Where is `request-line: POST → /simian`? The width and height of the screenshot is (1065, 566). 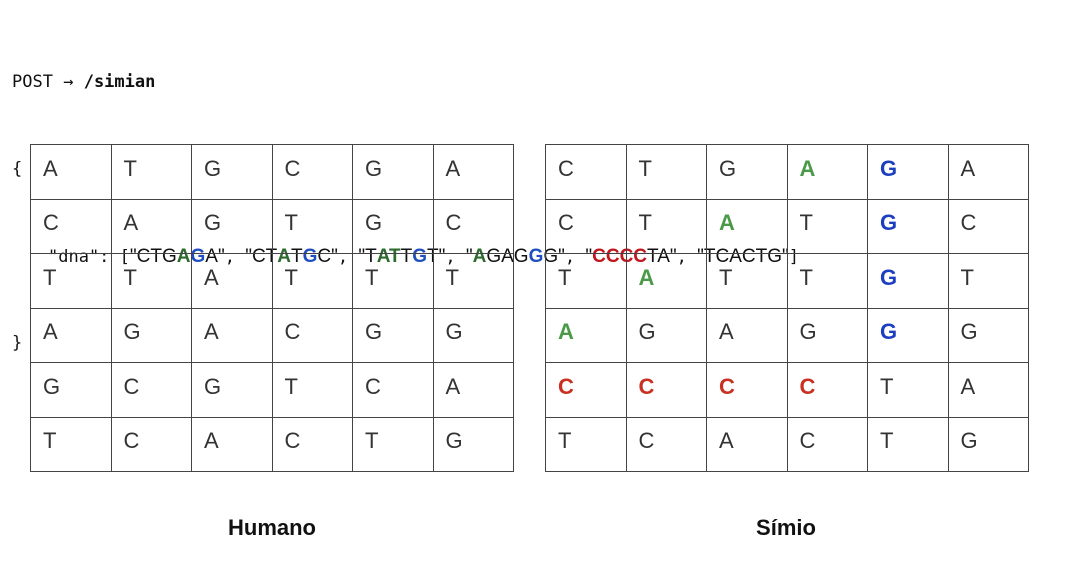
request-line: POST → /simian is located at coordinates (405, 82).